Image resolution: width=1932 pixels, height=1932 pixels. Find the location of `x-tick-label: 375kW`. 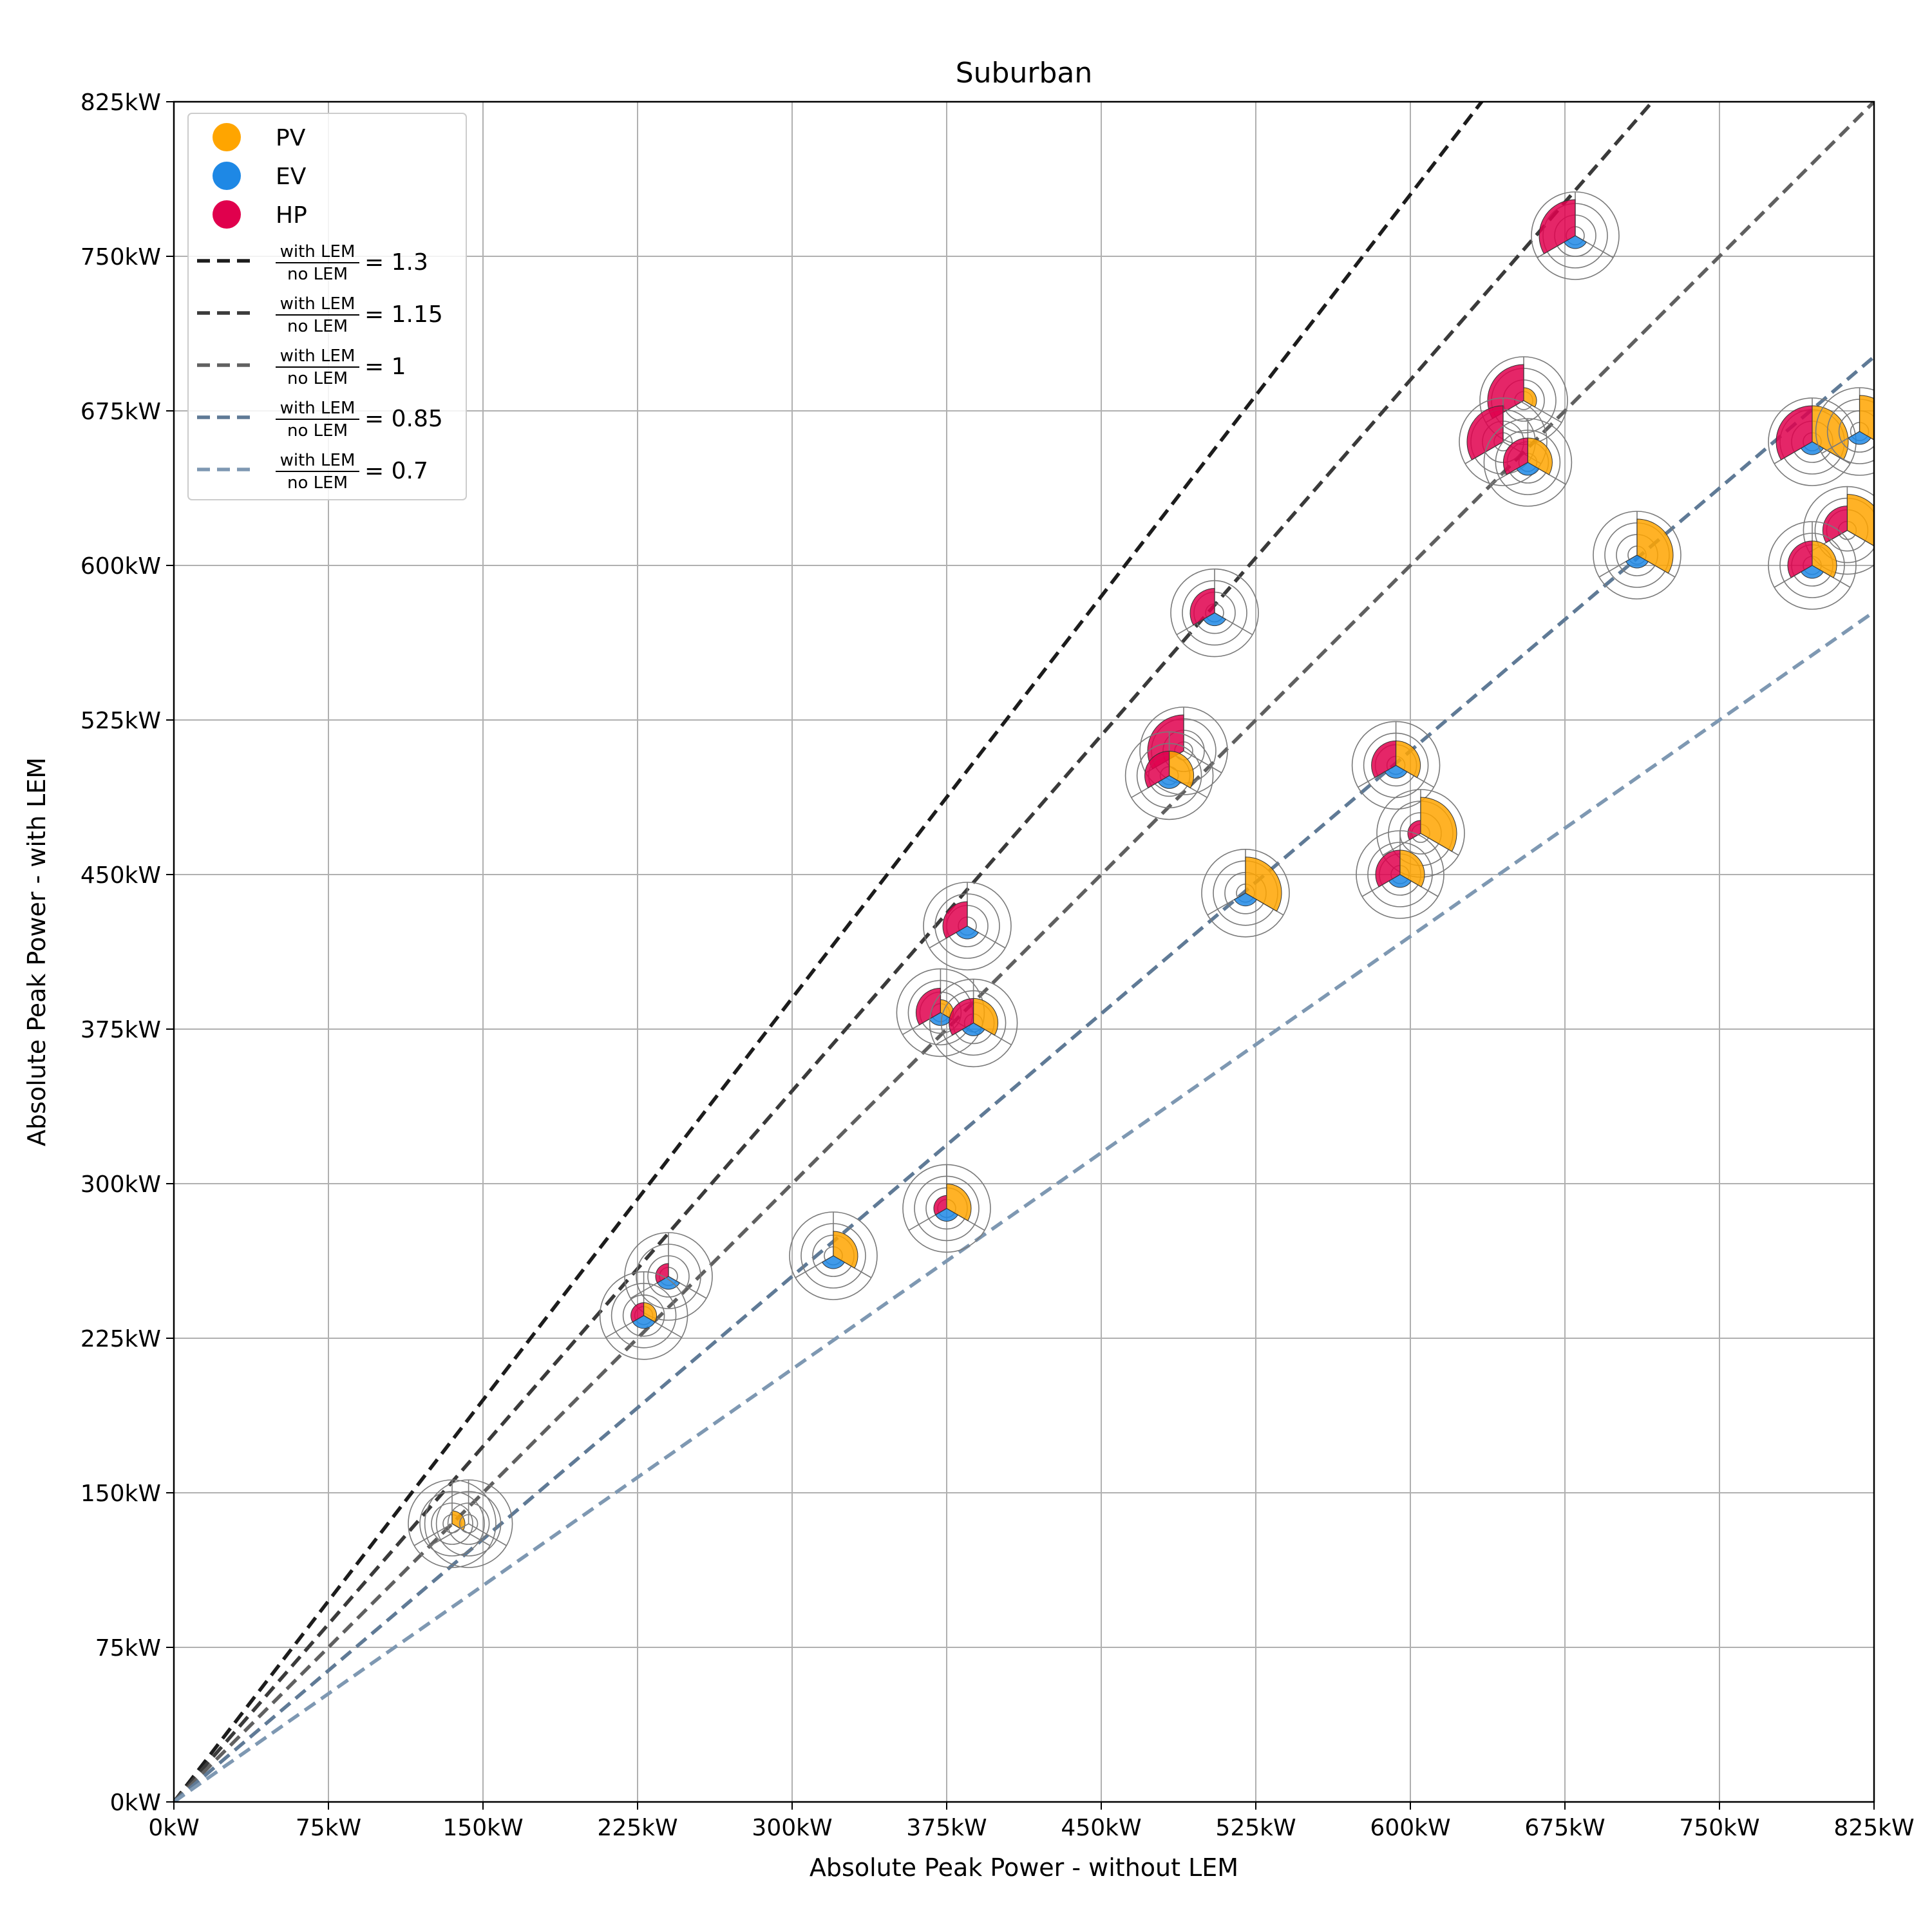

x-tick-label: 375kW is located at coordinates (946, 1828).